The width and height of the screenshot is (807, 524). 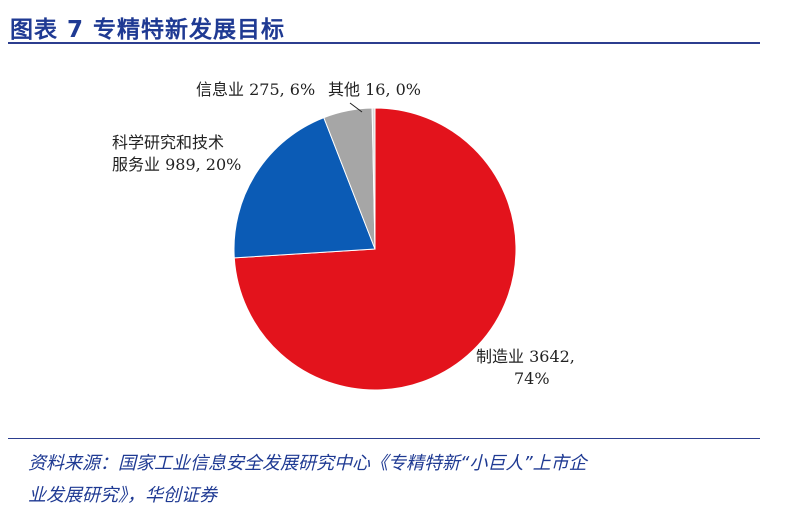 I want to click on slice-label: 信息业 275, 6%, so click(x=255, y=89).